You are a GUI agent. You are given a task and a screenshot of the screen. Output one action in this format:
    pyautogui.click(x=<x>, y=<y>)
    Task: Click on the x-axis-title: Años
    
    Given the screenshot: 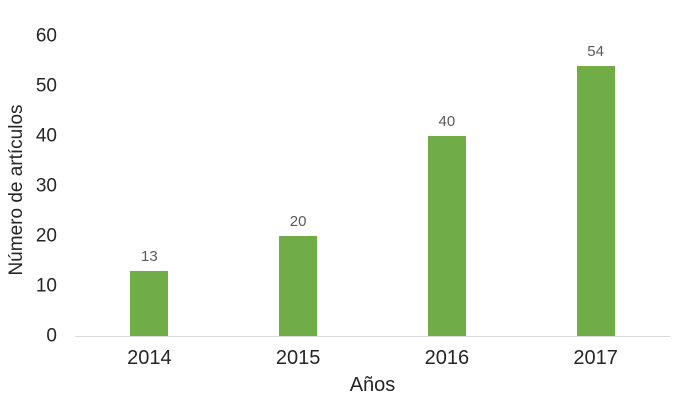 What is the action you would take?
    pyautogui.click(x=372, y=385)
    